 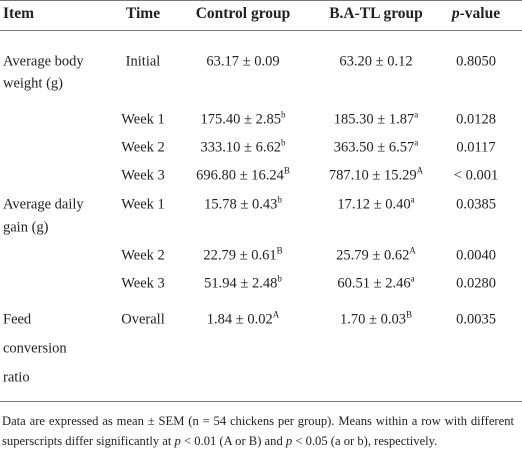 I want to click on value-cell: 363.50 ± 6.57a, so click(x=376, y=147).